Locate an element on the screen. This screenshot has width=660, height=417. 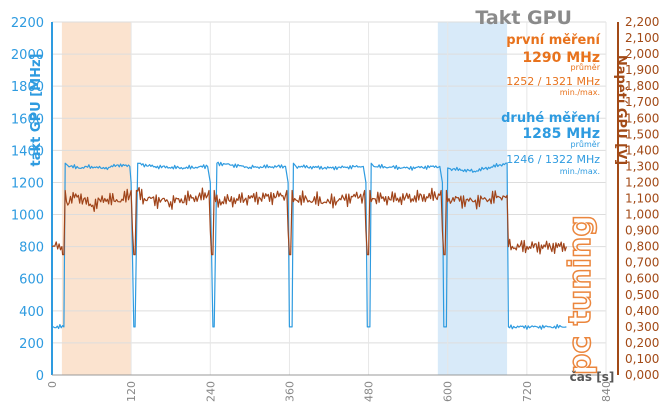
y-left-tick-label: 200 is located at coordinates (31, 344).